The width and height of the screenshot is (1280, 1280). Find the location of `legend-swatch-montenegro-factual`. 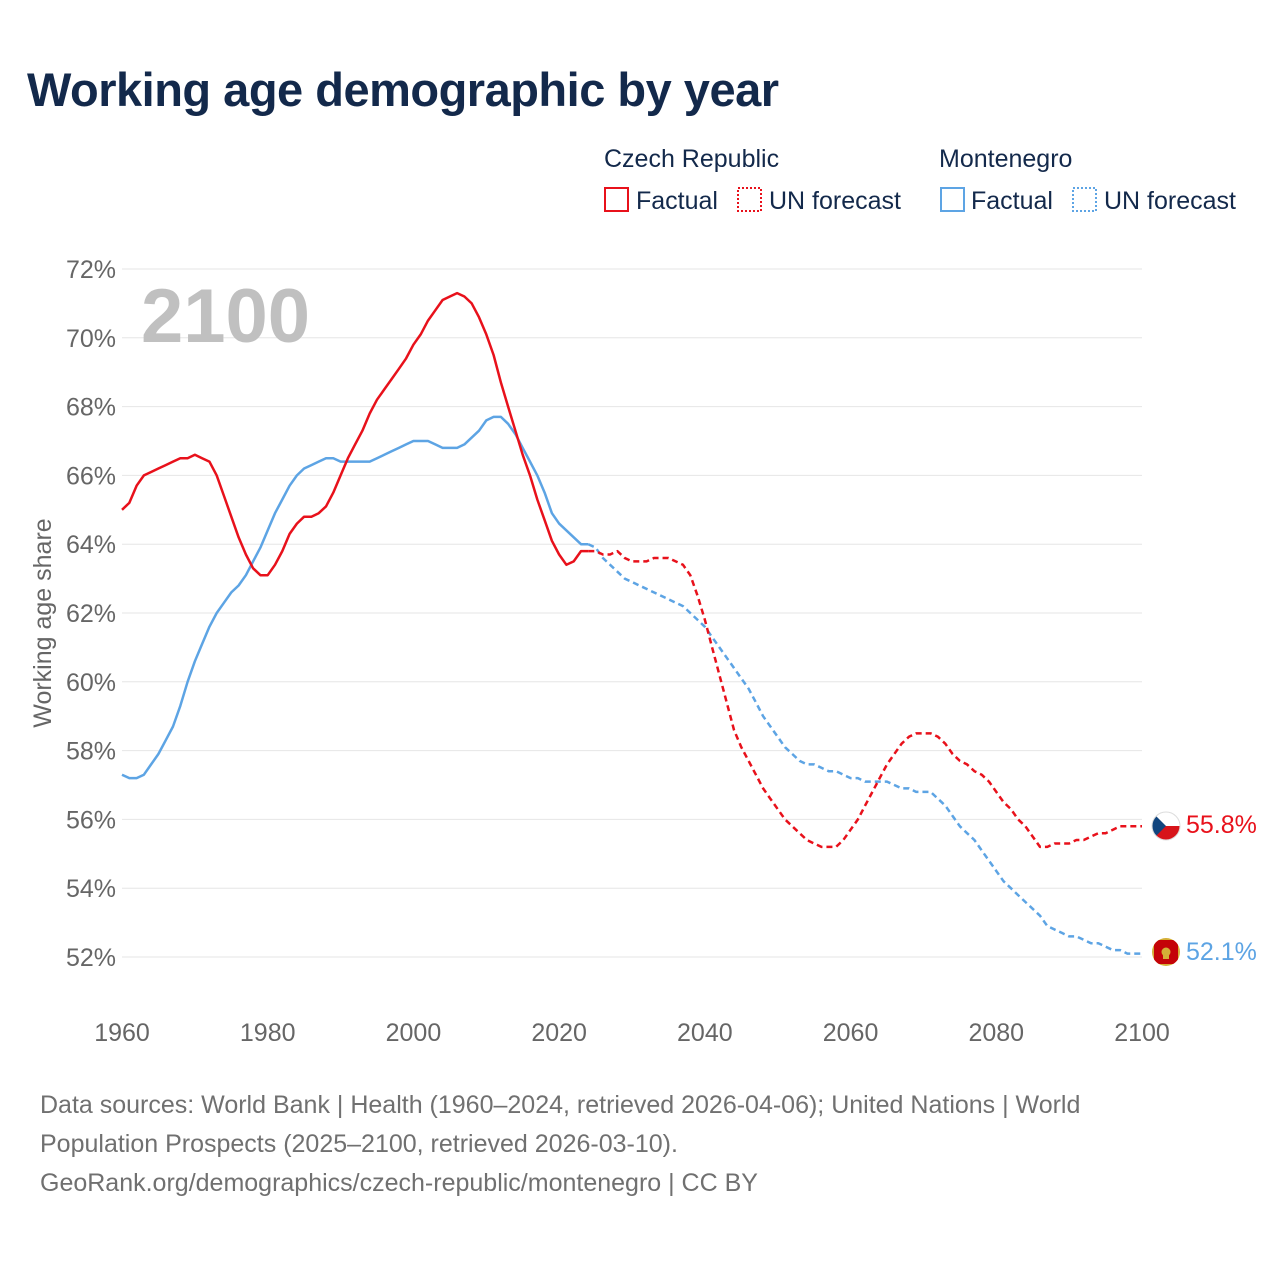

legend-swatch-montenegro-factual is located at coordinates (952, 199).